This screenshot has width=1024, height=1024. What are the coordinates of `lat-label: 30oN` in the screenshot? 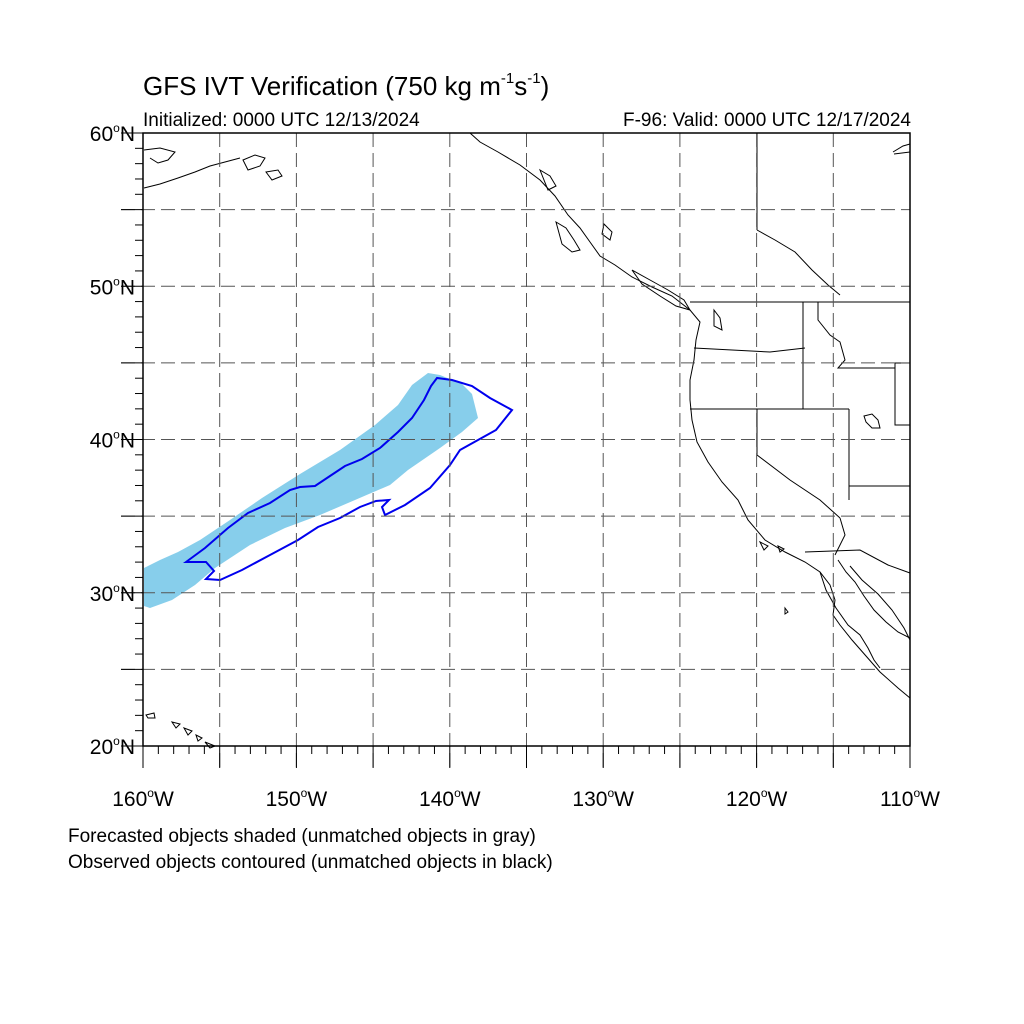 It's located at (112, 593).